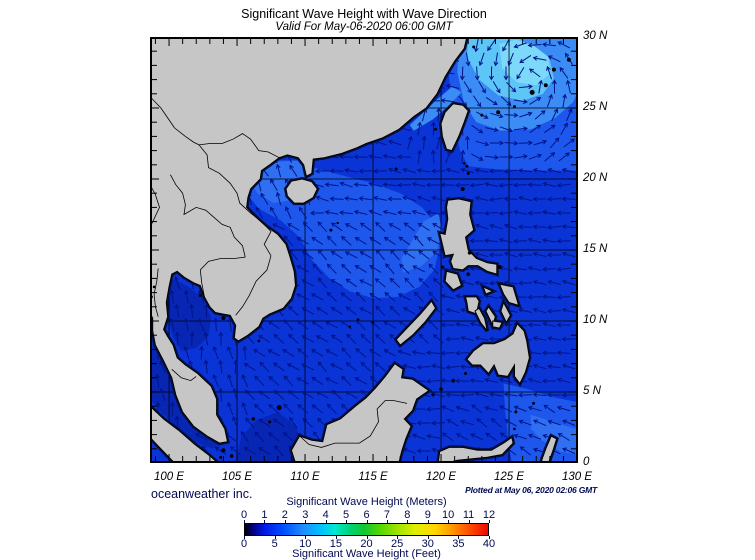 Image resolution: width=755 pixels, height=560 pixels. Describe the element at coordinates (325, 515) in the screenshot. I see `meters-tick-label: 4` at that location.